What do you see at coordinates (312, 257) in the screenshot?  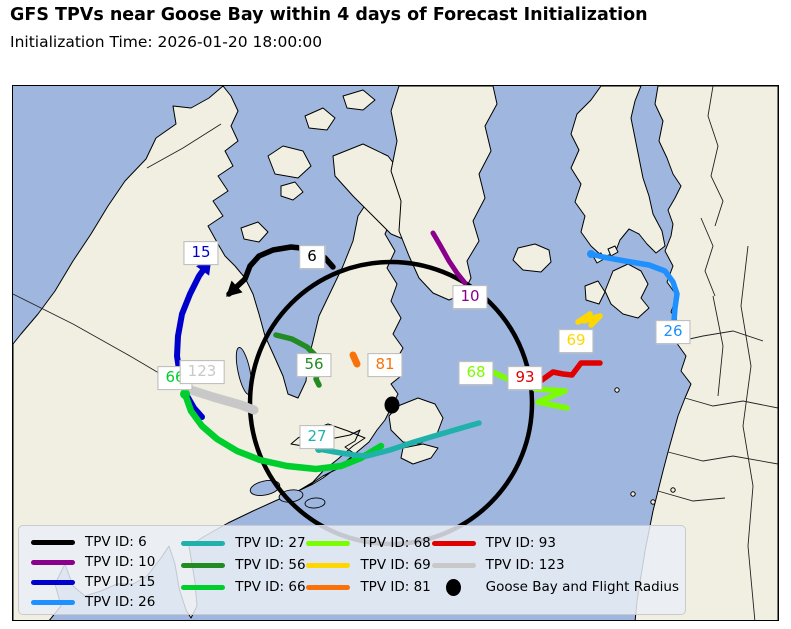 I see `tpv-label-6: 6` at bounding box center [312, 257].